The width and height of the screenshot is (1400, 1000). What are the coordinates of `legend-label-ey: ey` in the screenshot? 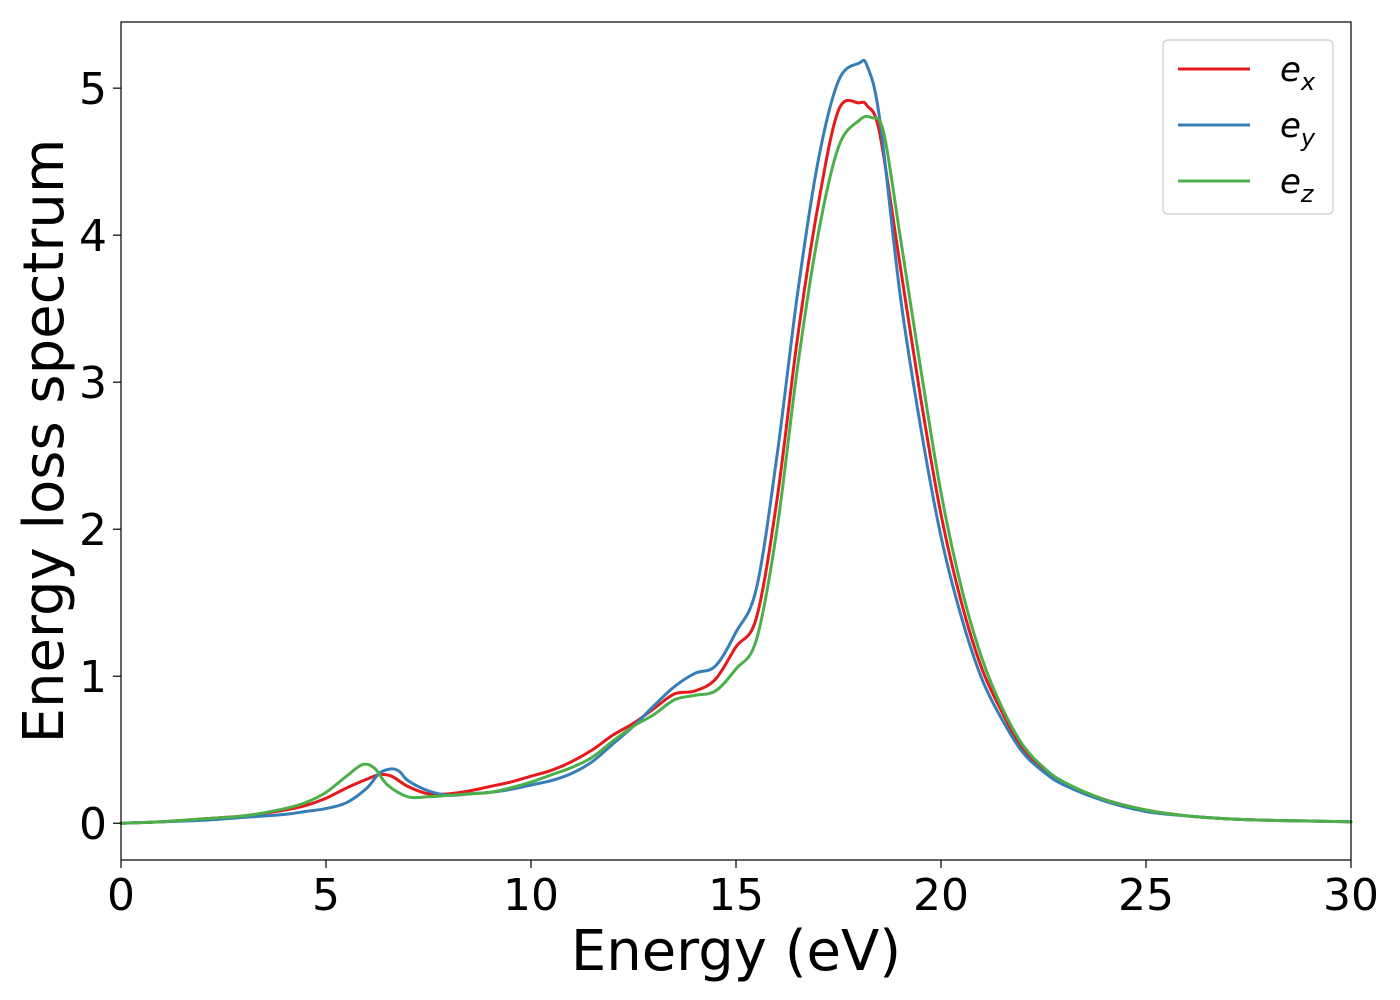 It's located at (1298, 129).